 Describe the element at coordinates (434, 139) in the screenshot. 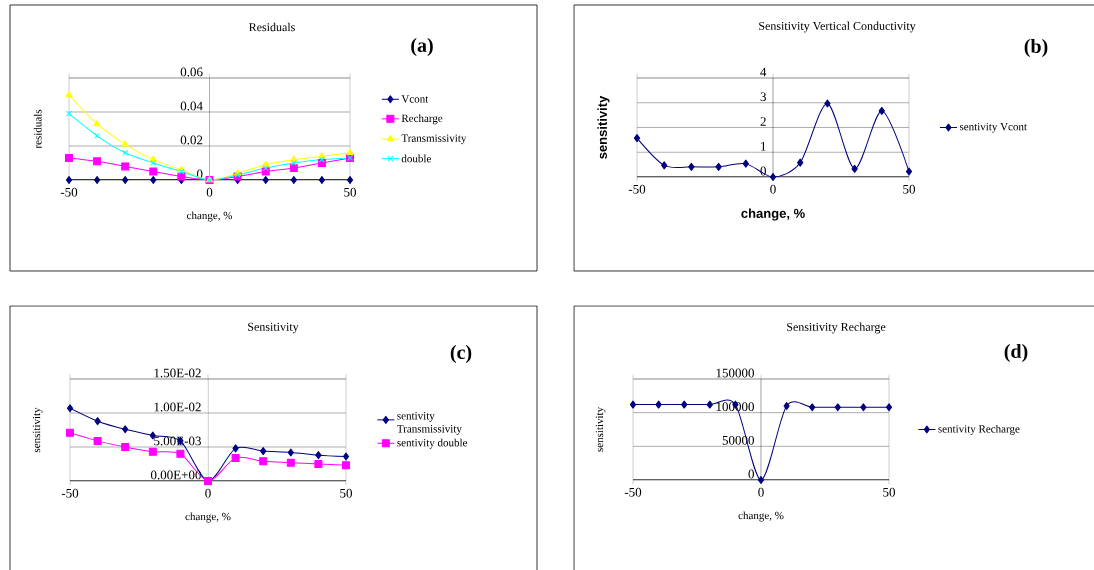

I see `legend-label: Transmissivity` at that location.